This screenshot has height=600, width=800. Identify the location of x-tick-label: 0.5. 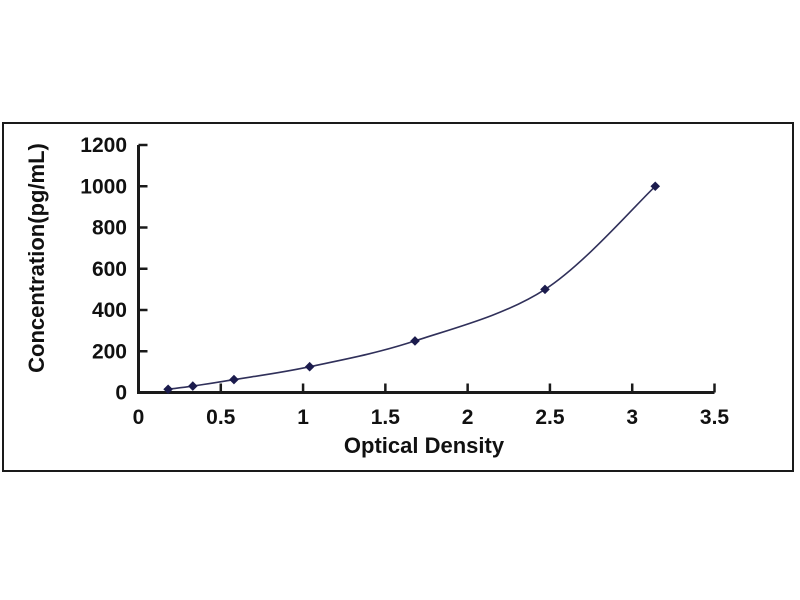
(221, 417).